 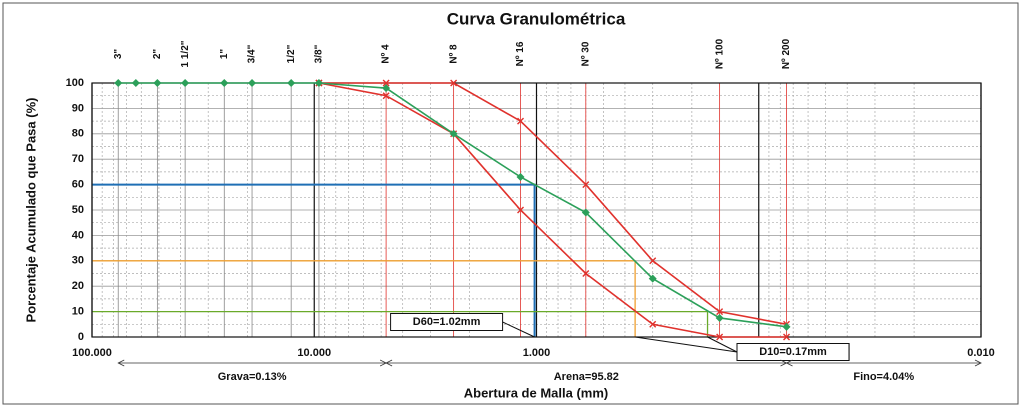 I want to click on sieve-label: 2", so click(x=157, y=54).